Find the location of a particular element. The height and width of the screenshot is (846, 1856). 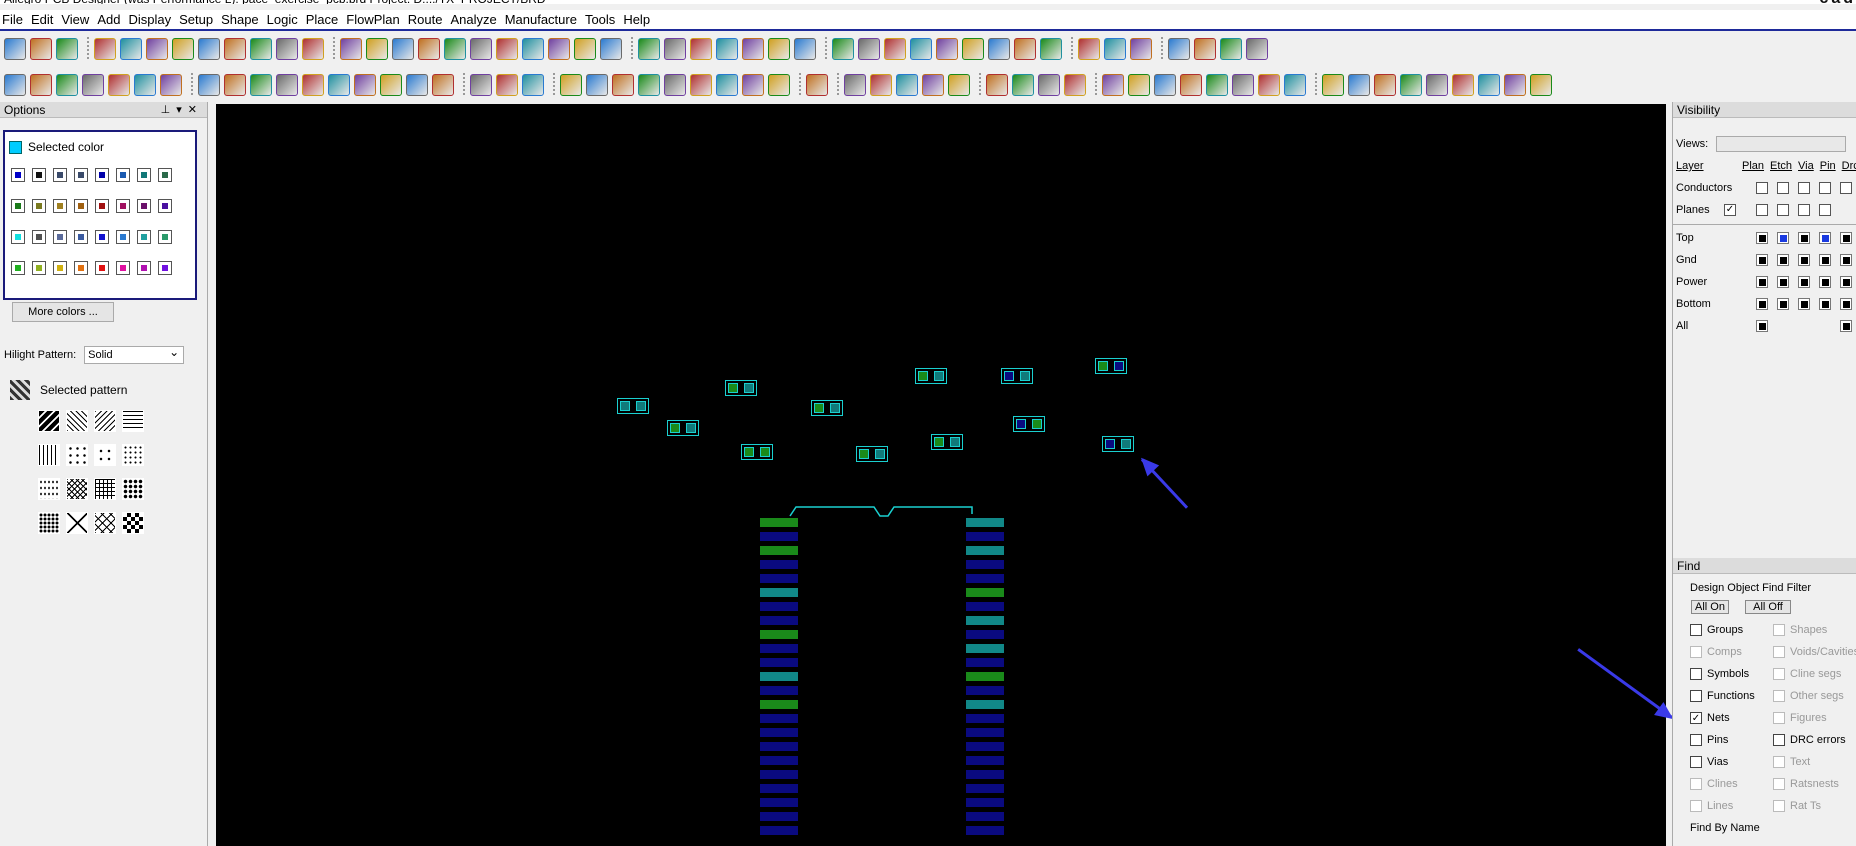

menu-flowplan: FlowPlan is located at coordinates (373, 19).